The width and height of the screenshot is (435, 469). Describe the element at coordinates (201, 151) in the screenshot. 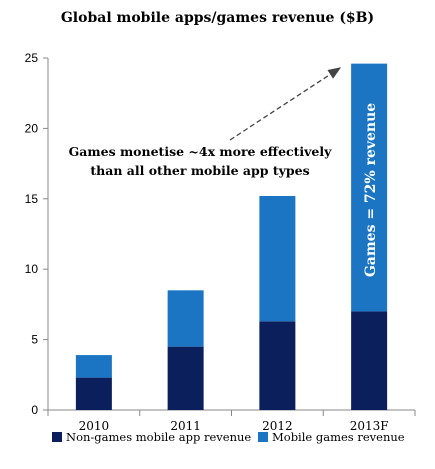

I see `annotation-line1: Games monetise ~4x more effectively` at that location.